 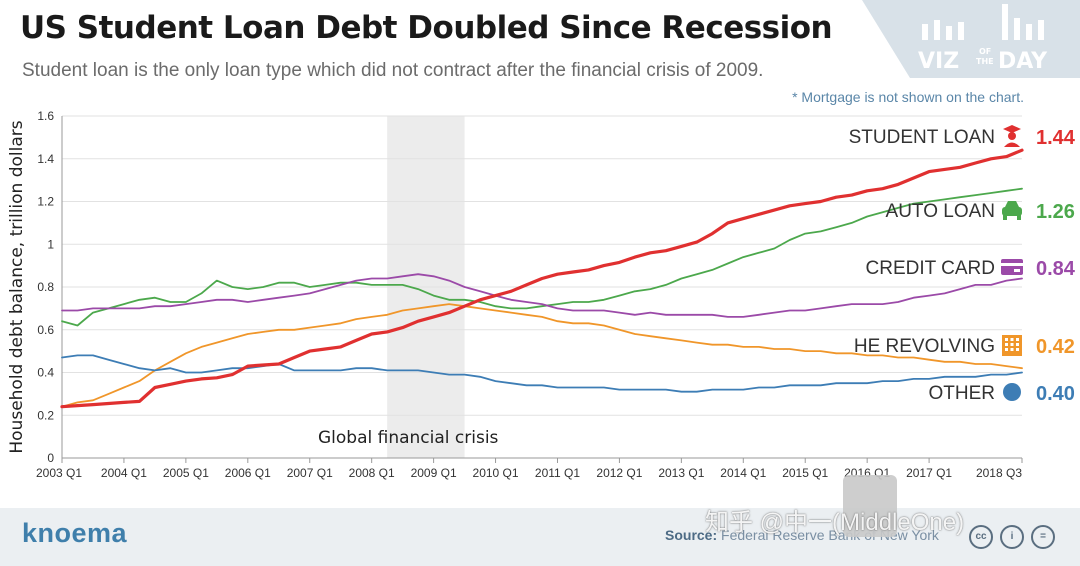 What do you see at coordinates (985, 61) in the screenshot?
I see `logo-the-text: THE` at bounding box center [985, 61].